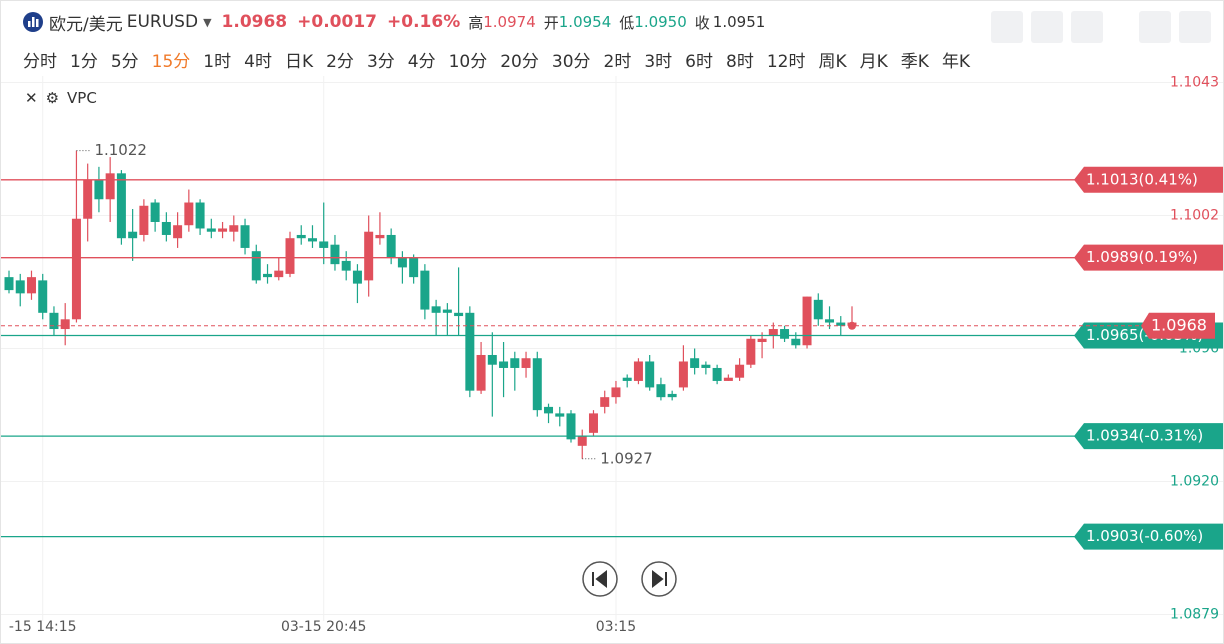  What do you see at coordinates (476, 22) in the screenshot?
I see `high-label: 高` at bounding box center [476, 22].